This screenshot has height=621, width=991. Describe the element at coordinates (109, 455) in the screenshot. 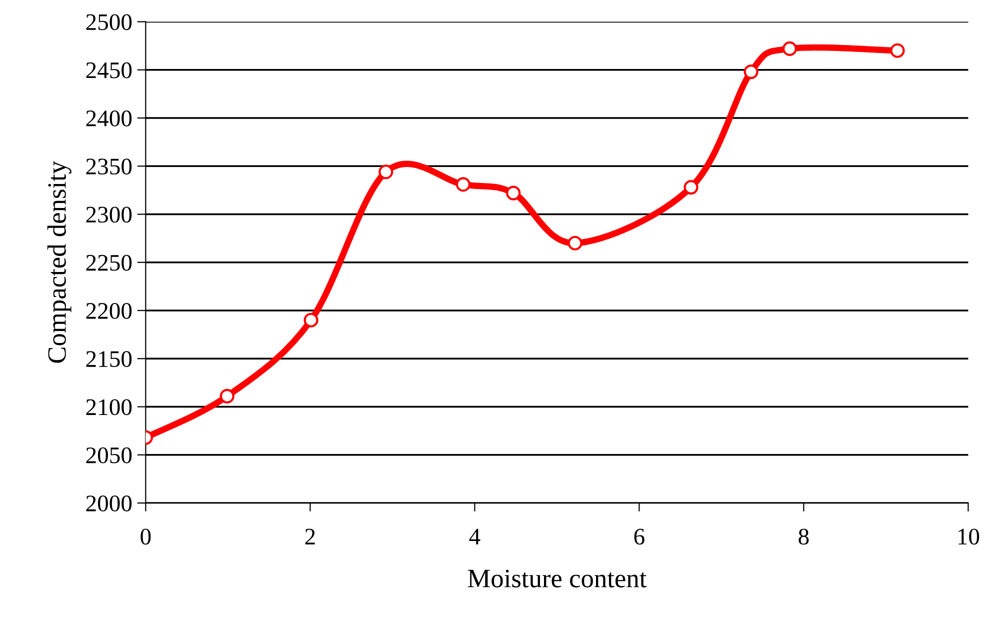

I see `y-tick-label: 2050` at that location.